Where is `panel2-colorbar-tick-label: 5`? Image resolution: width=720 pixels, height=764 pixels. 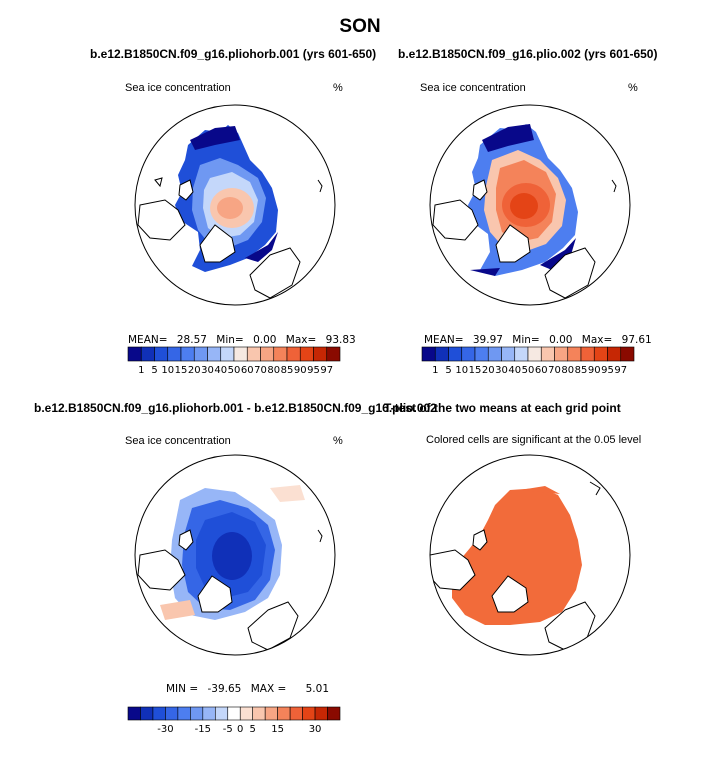 panel2-colorbar-tick-label: 5 is located at coordinates (448, 370).